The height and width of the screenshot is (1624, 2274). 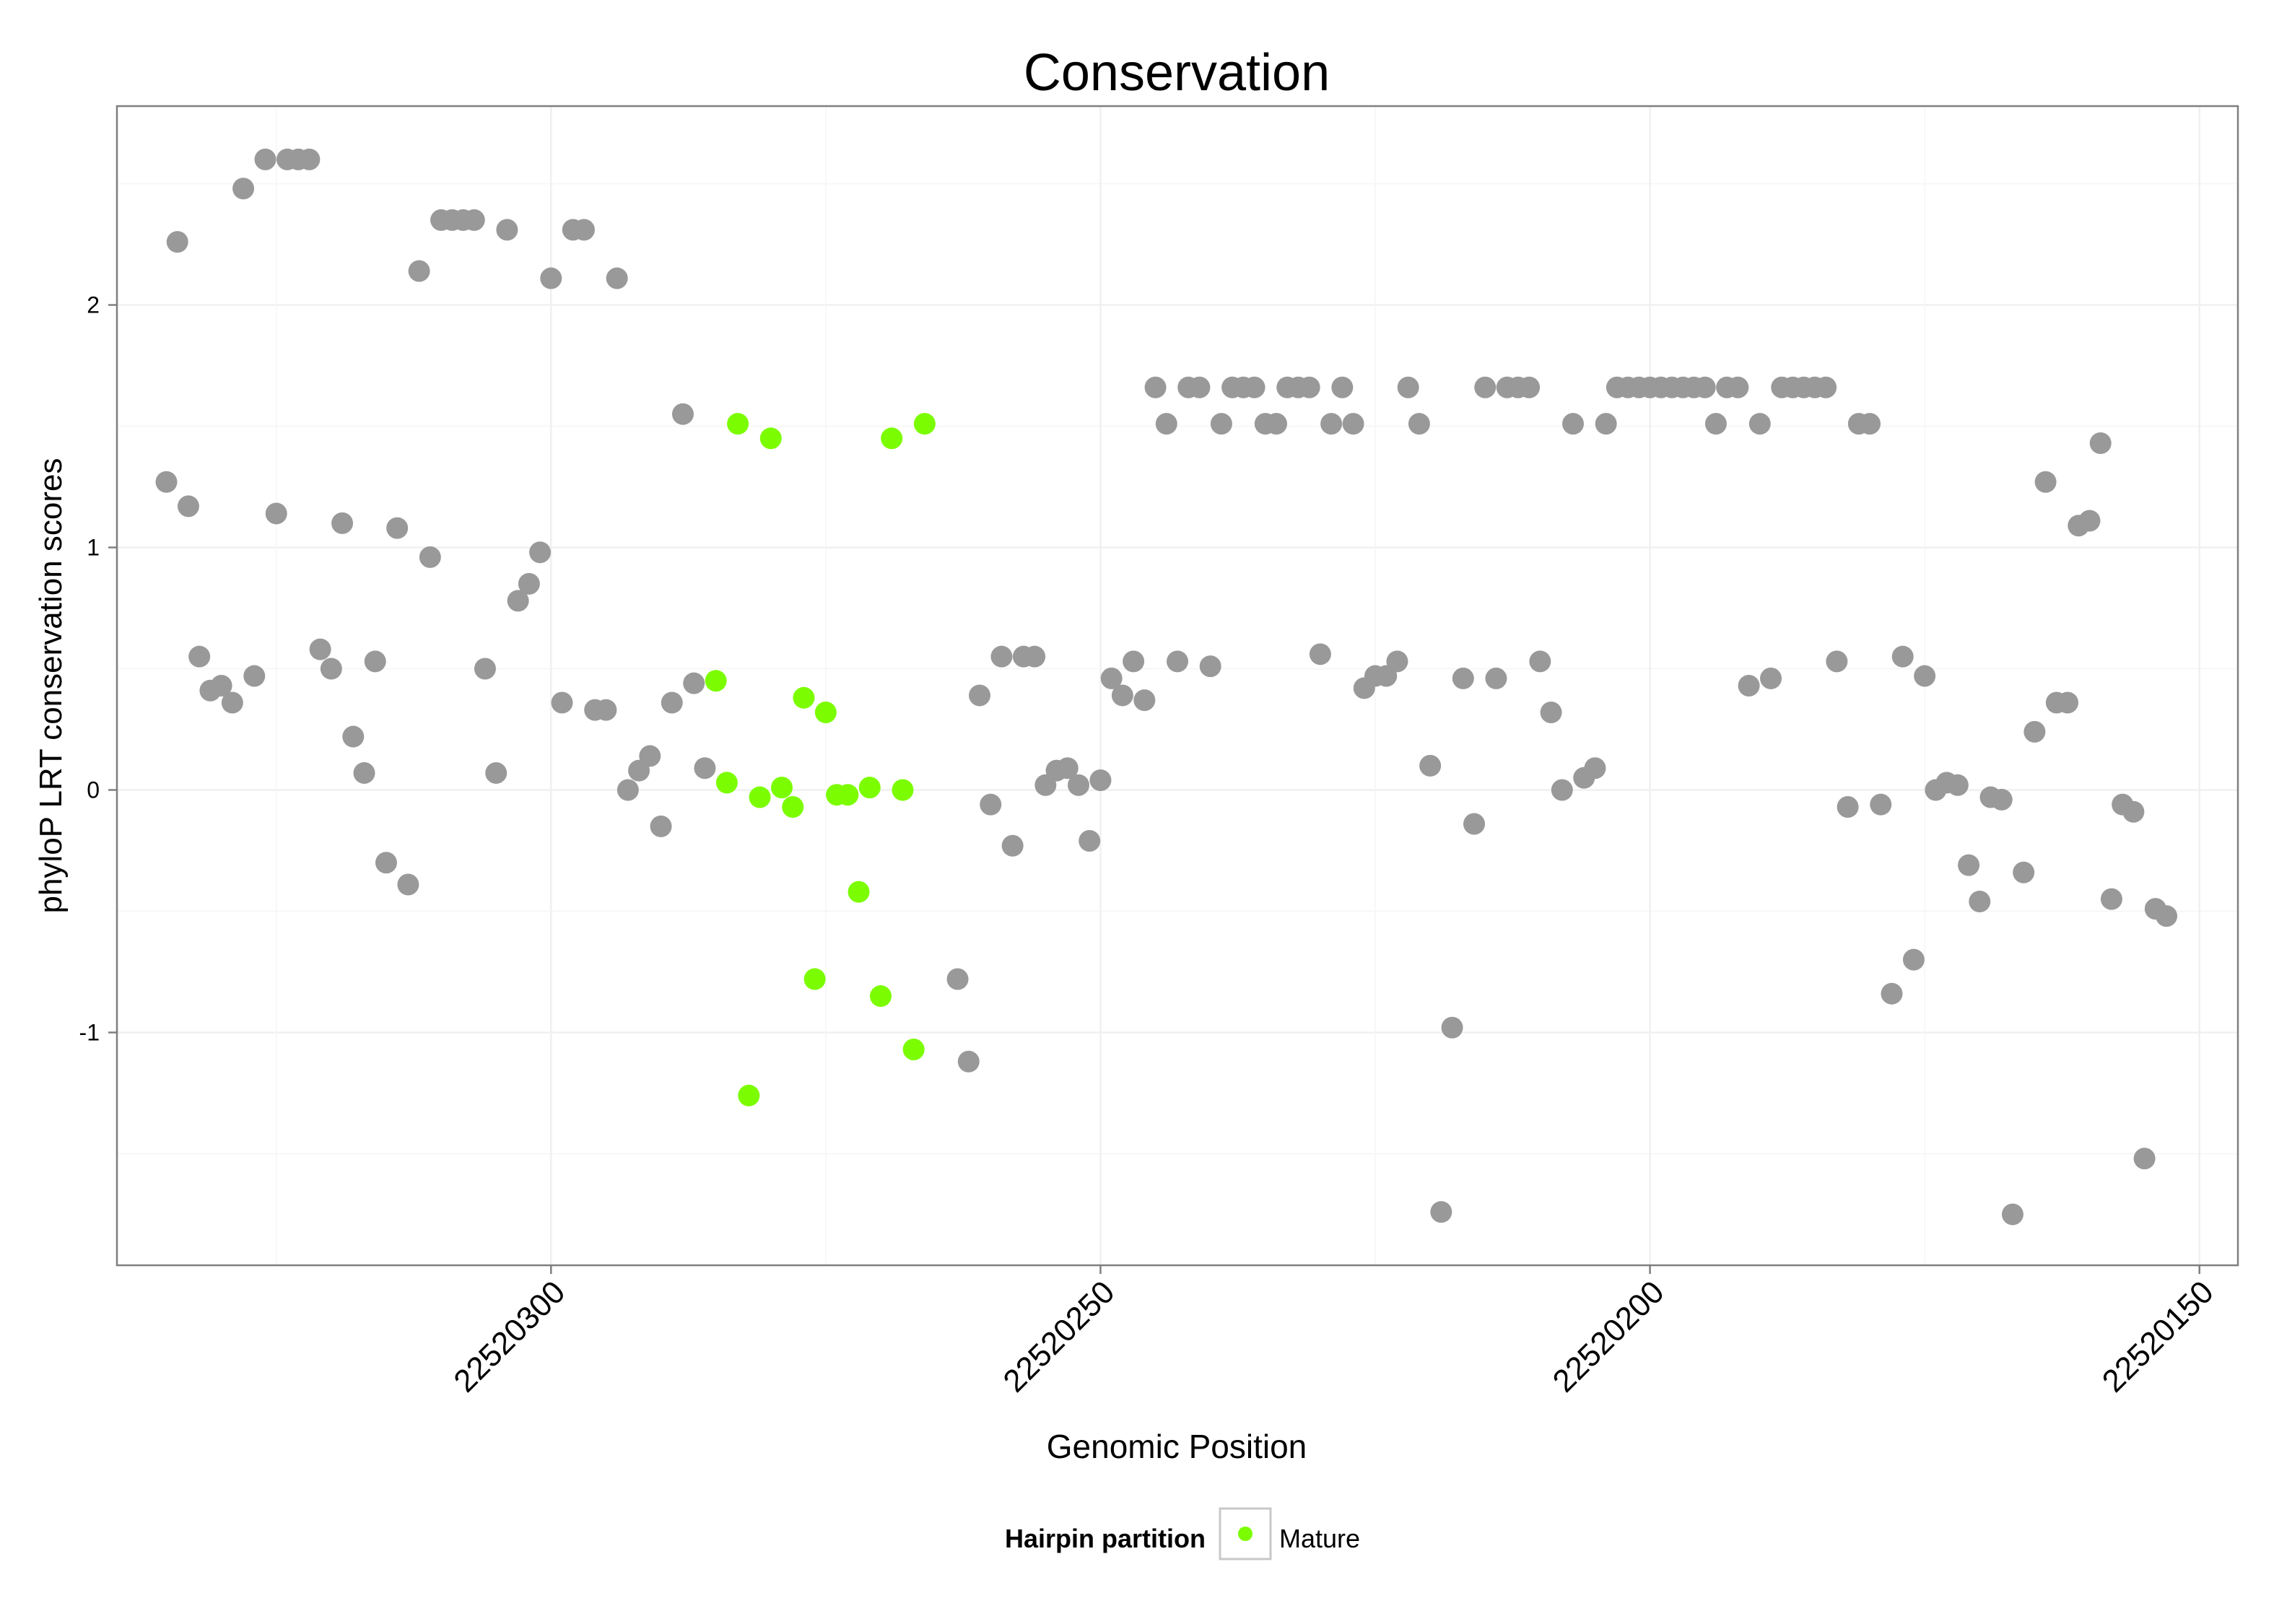 What do you see at coordinates (1246, 1534) in the screenshot?
I see `legend-mature-swatch` at bounding box center [1246, 1534].